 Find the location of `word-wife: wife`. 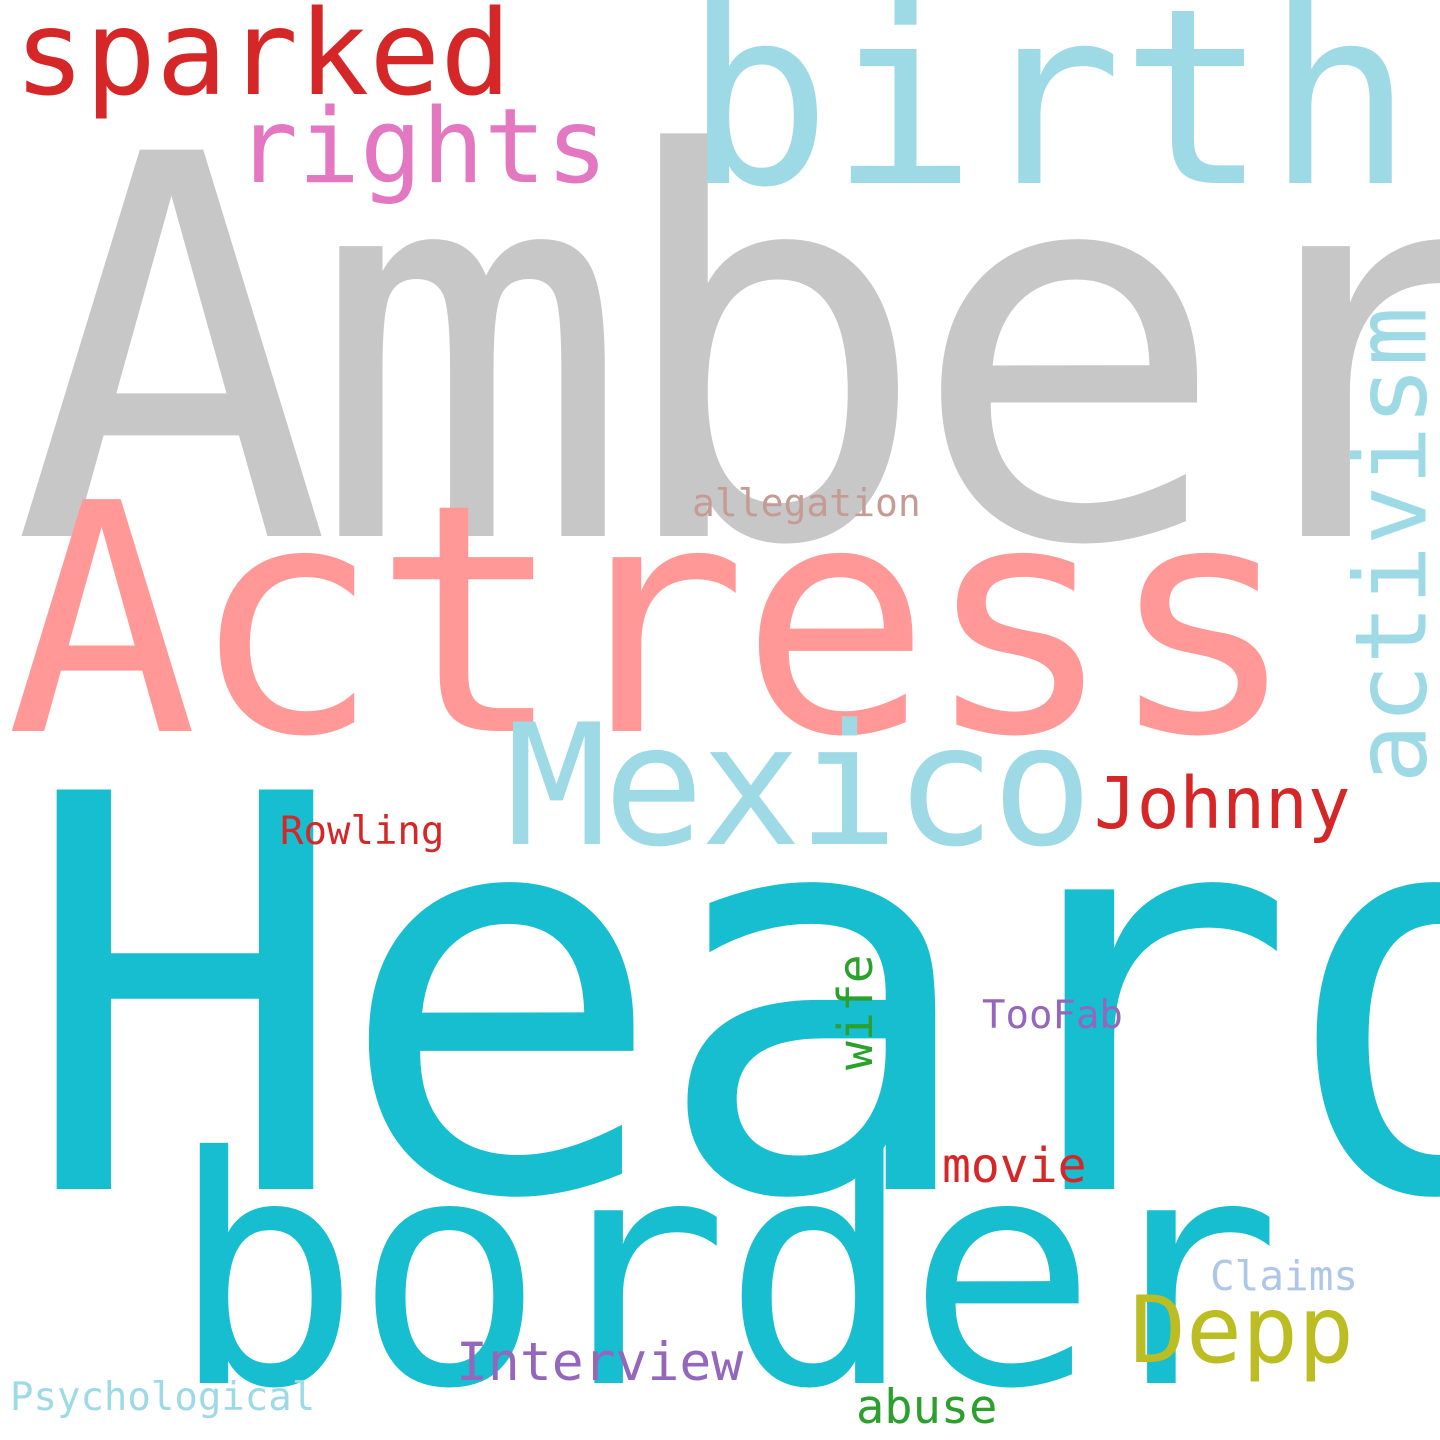

word-wife: wife is located at coordinates (856, 1004).